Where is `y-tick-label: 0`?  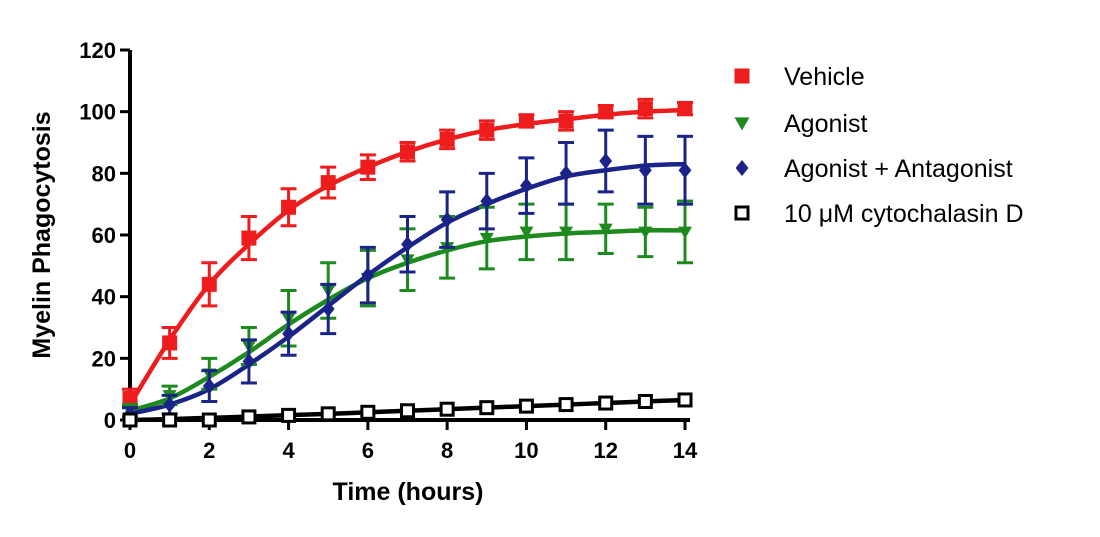
y-tick-label: 0 is located at coordinates (110, 420).